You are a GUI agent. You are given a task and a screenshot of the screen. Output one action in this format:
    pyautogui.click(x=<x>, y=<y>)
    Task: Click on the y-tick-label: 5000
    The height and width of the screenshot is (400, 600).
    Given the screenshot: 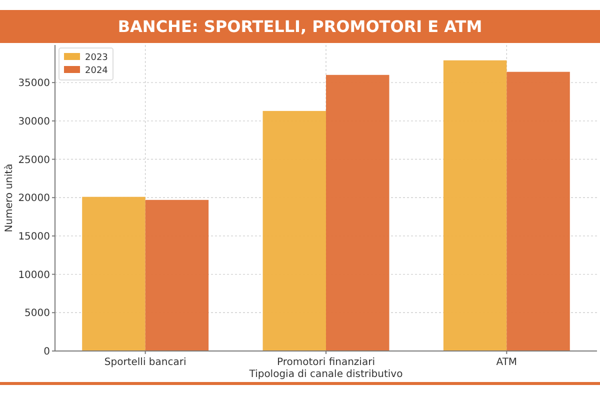 What is the action you would take?
    pyautogui.click(x=37, y=314)
    